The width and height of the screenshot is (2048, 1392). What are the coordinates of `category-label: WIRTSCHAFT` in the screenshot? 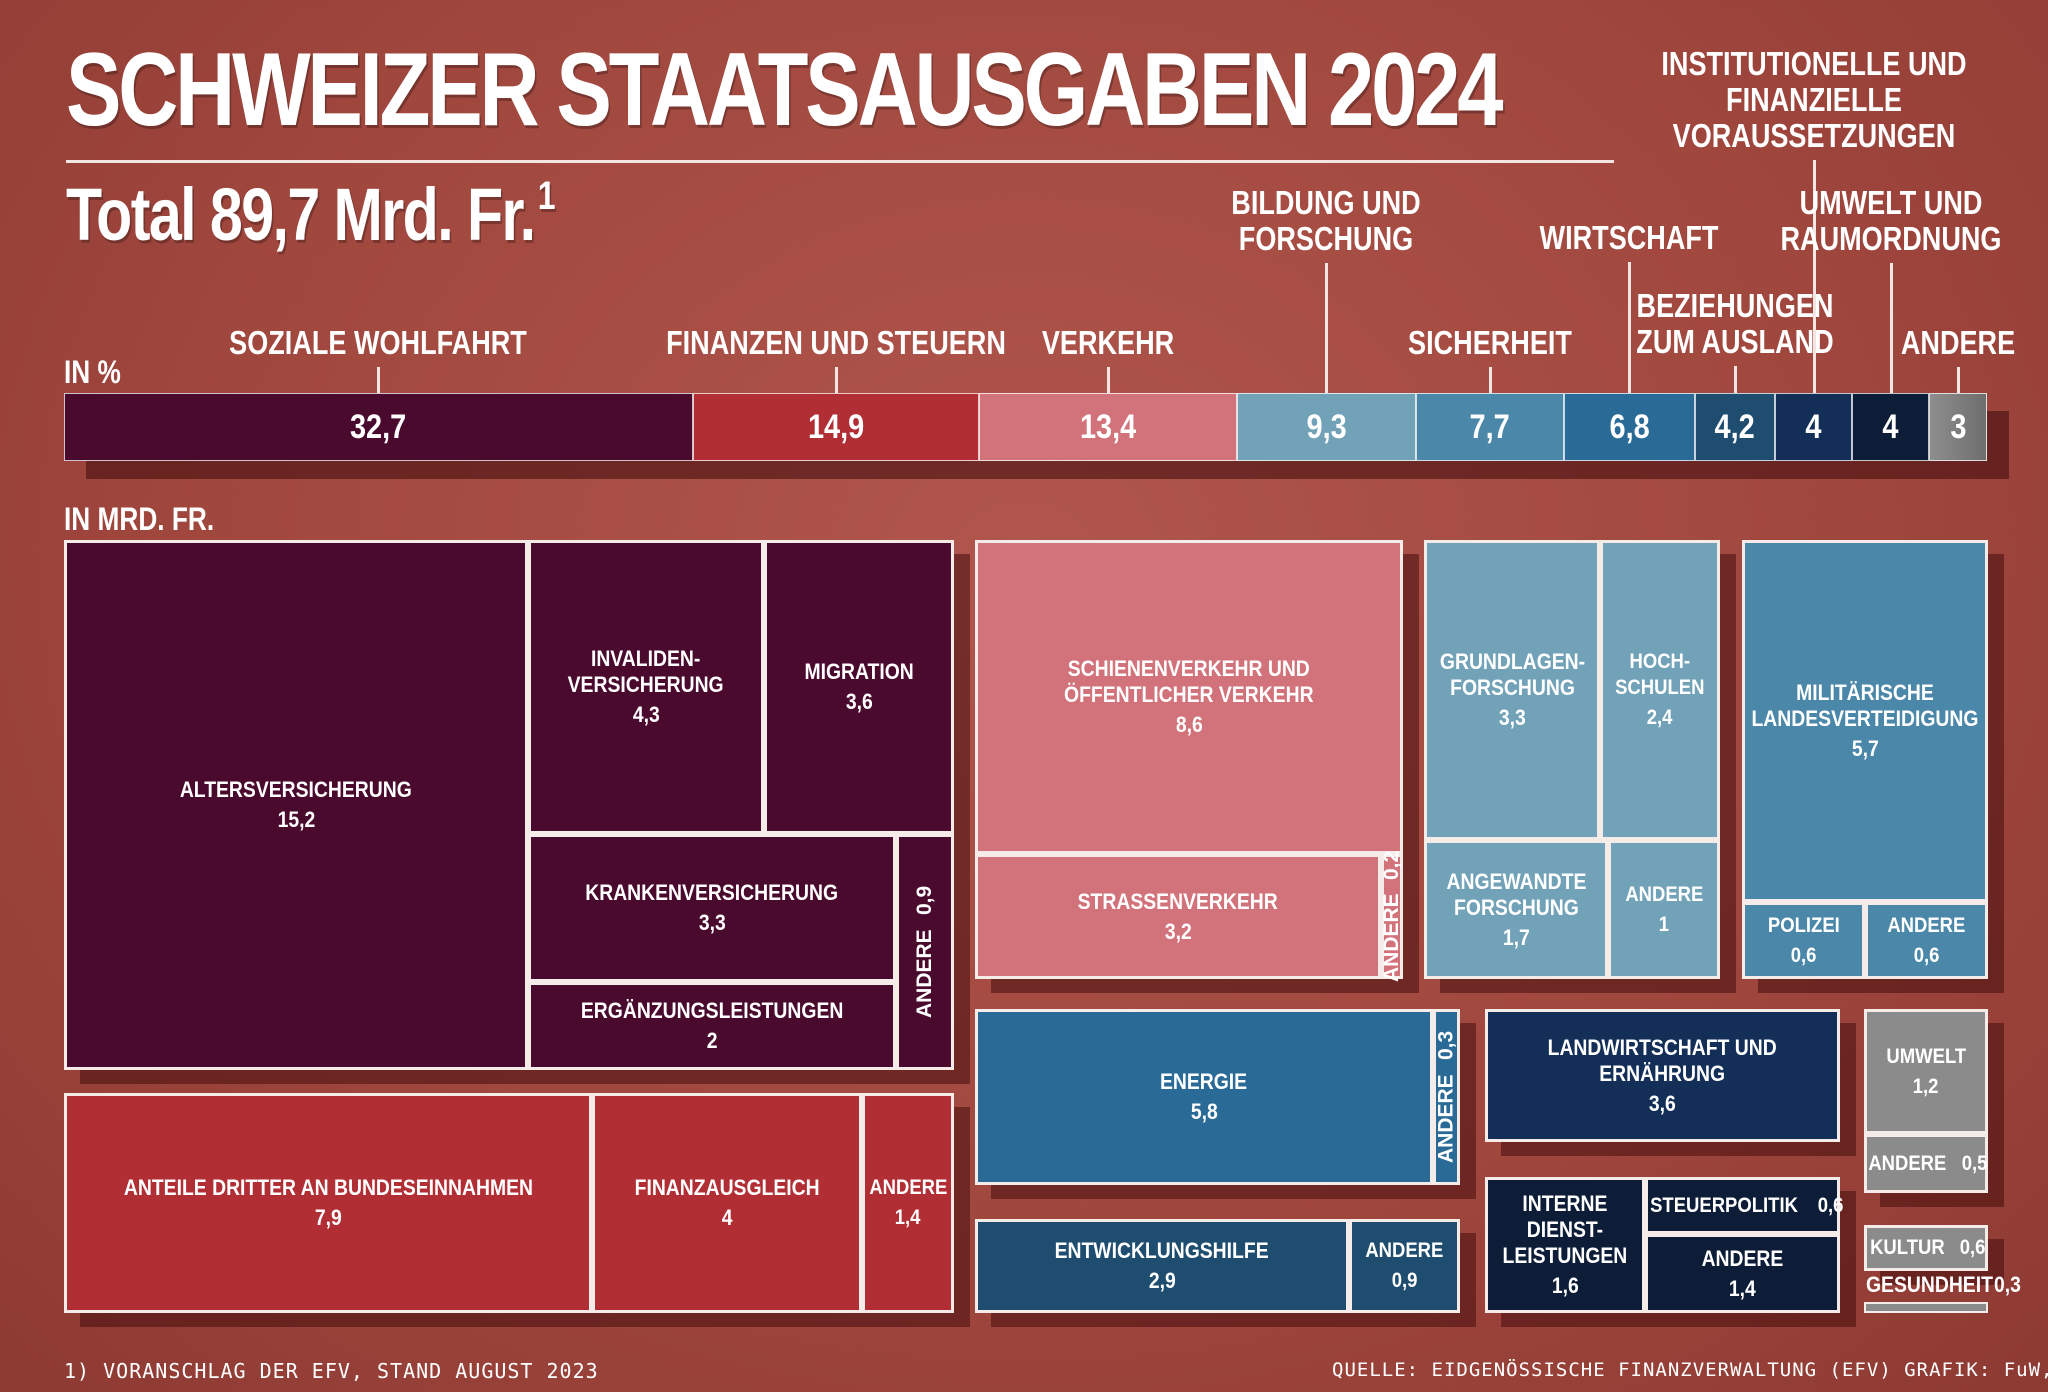 It's located at (1629, 237).